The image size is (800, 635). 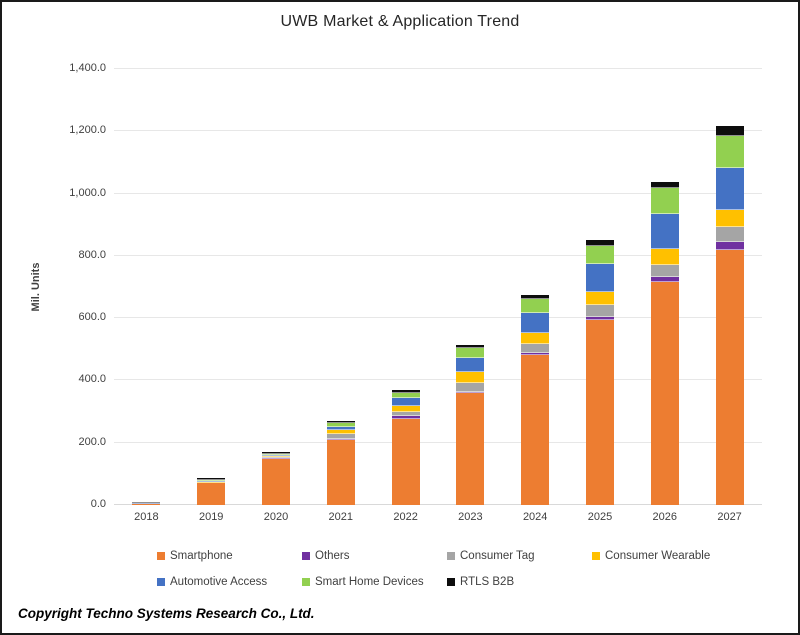 I want to click on bar-2023, so click(x=470, y=424).